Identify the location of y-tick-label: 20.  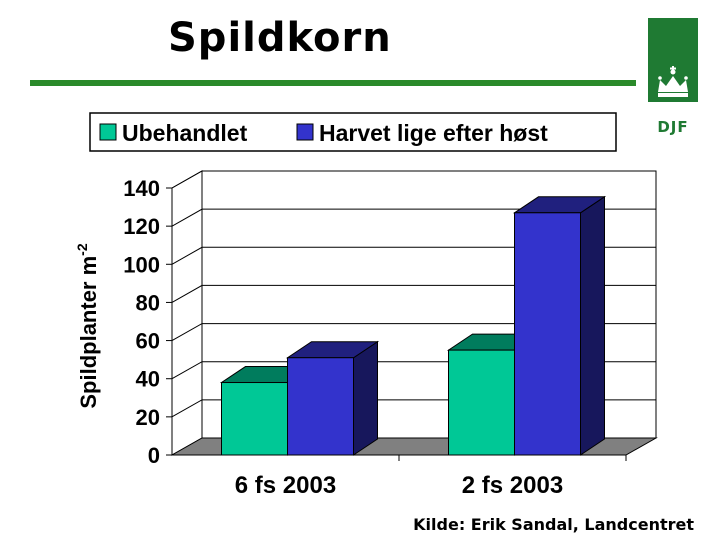
(148, 417).